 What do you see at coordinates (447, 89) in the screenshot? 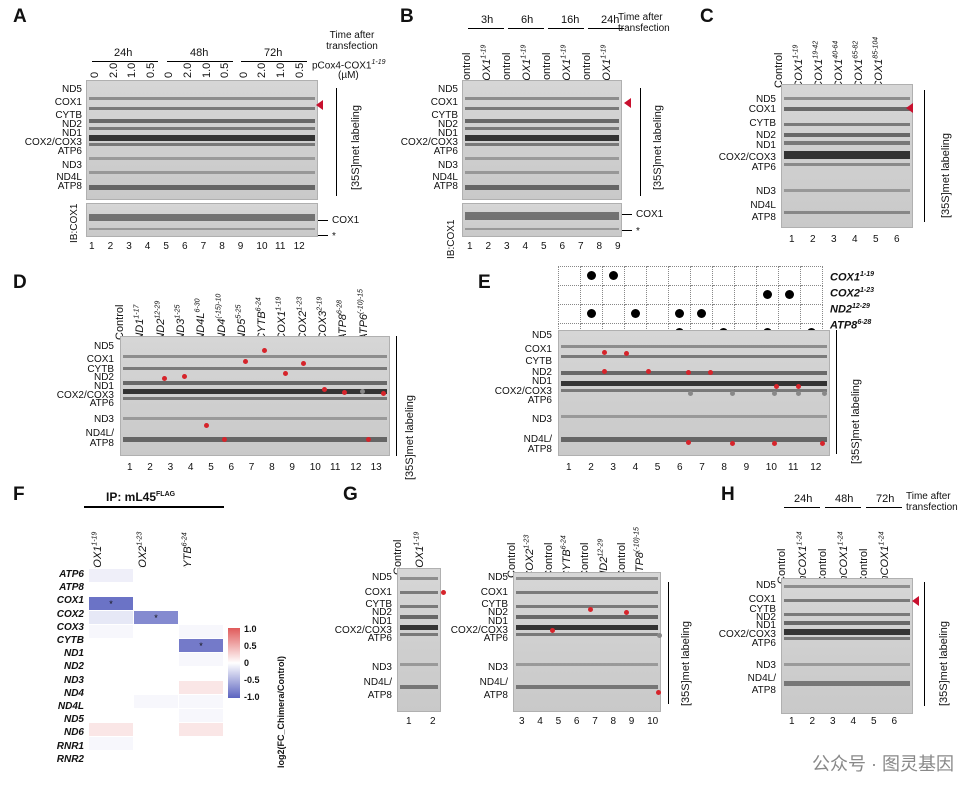
I see `band-label-b-0: ND5` at bounding box center [447, 89].